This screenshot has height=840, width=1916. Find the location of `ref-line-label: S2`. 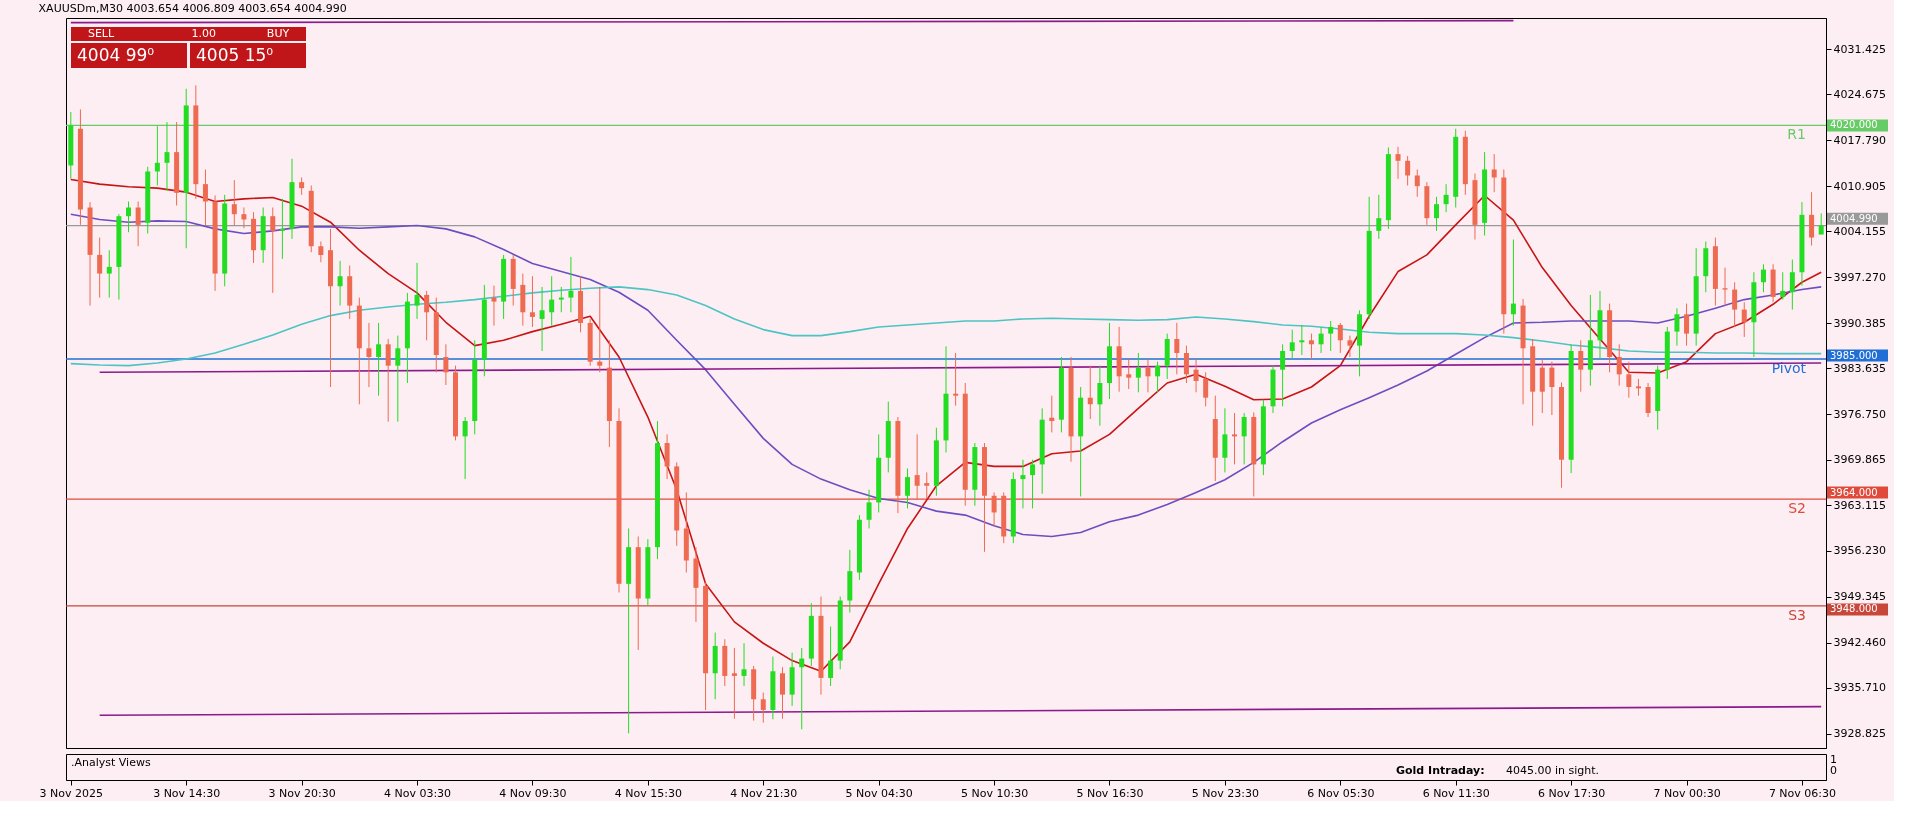

ref-line-label: S2 is located at coordinates (1797, 508).